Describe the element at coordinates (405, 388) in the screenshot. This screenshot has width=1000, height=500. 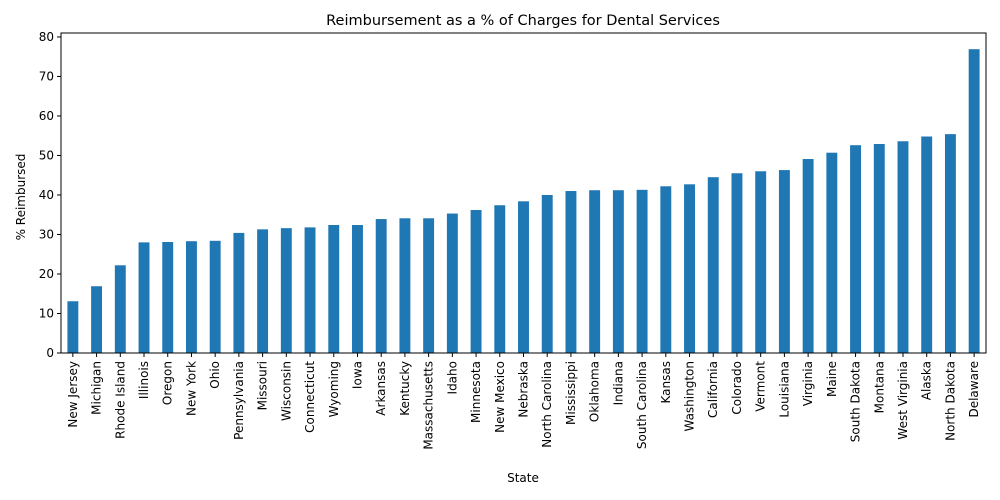
I see `x-tick-label: Kentucky` at that location.